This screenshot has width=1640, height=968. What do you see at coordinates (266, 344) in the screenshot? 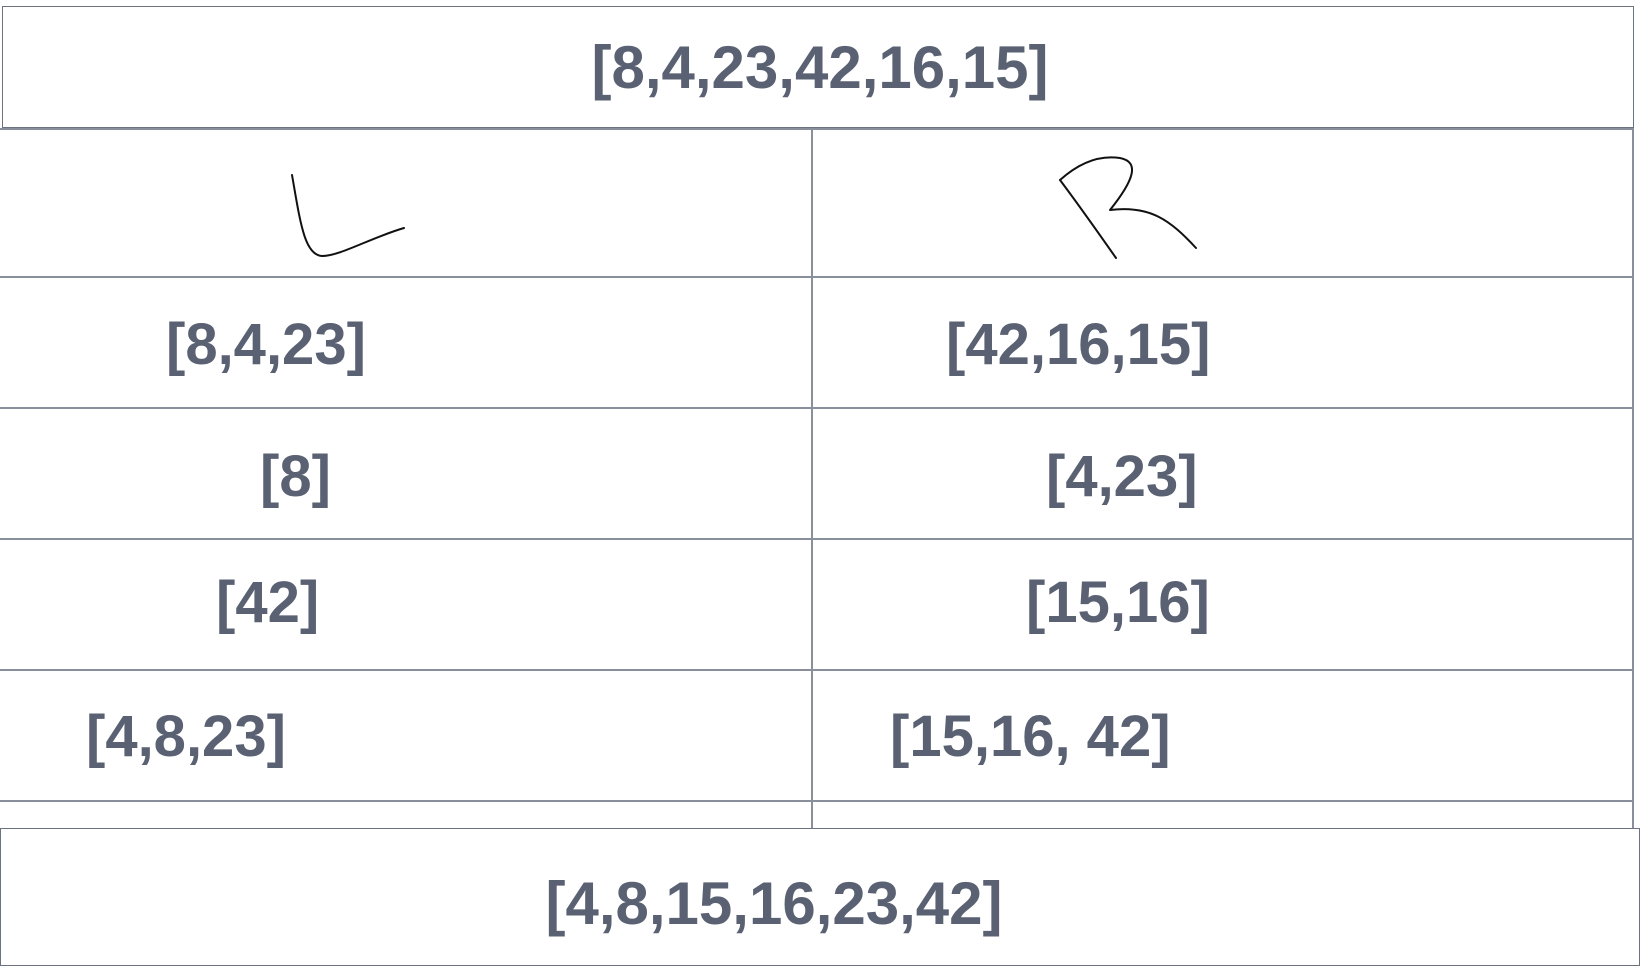
I see `row-1-left: [8,4,23]` at bounding box center [266, 344].